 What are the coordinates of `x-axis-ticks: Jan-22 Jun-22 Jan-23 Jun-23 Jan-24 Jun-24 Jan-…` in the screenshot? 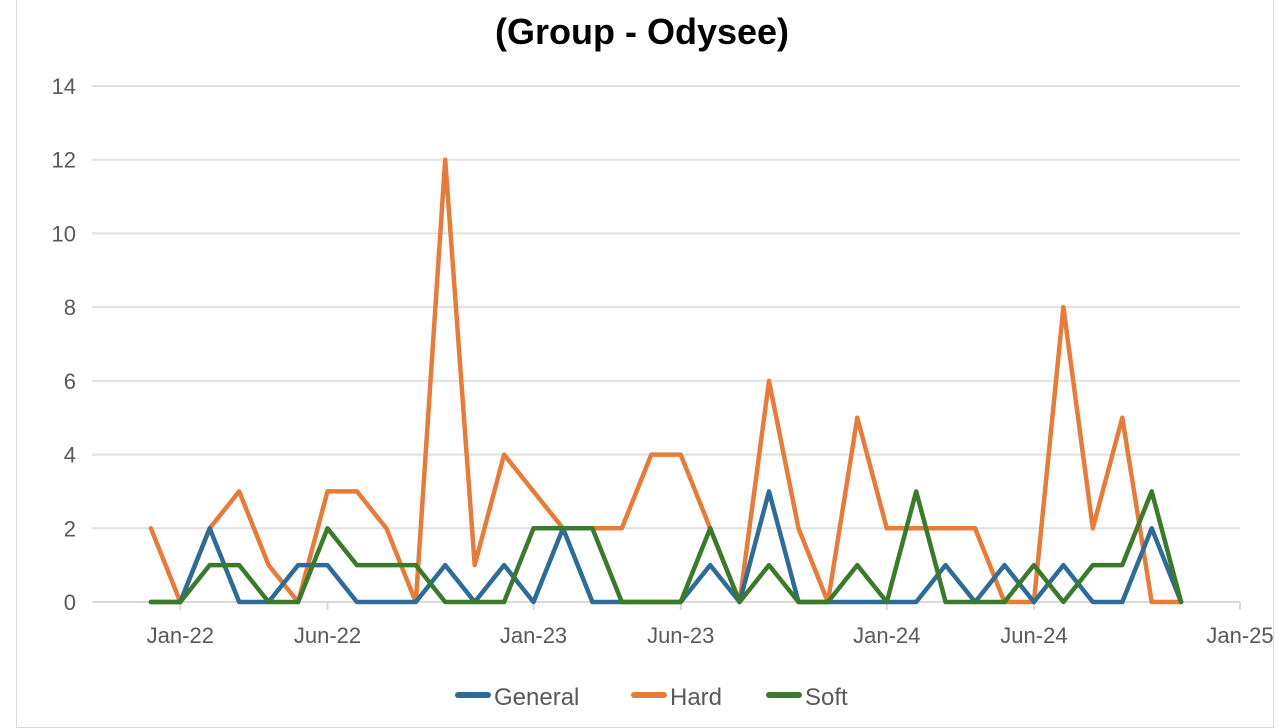 It's located at (710, 635).